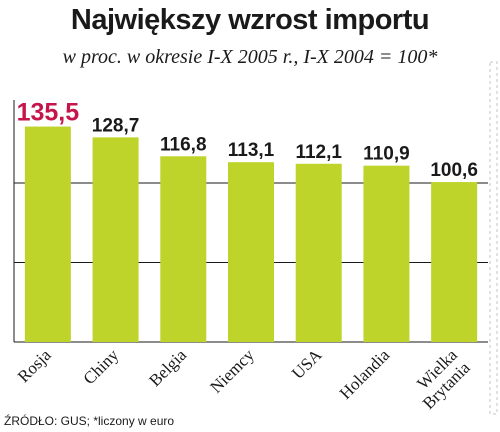  I want to click on source-note: ŹRÓDŁO: GUS; *liczony w euro, so click(89, 421).